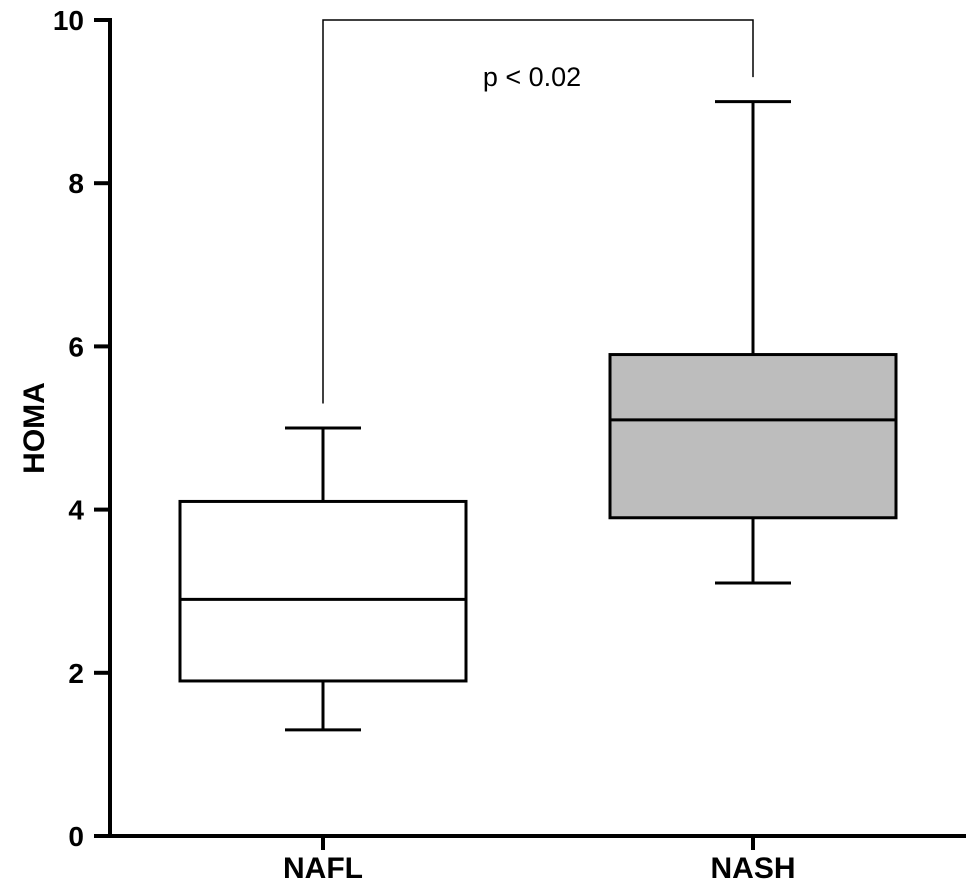 The width and height of the screenshot is (969, 882). I want to click on box-nafl, so click(323, 579).